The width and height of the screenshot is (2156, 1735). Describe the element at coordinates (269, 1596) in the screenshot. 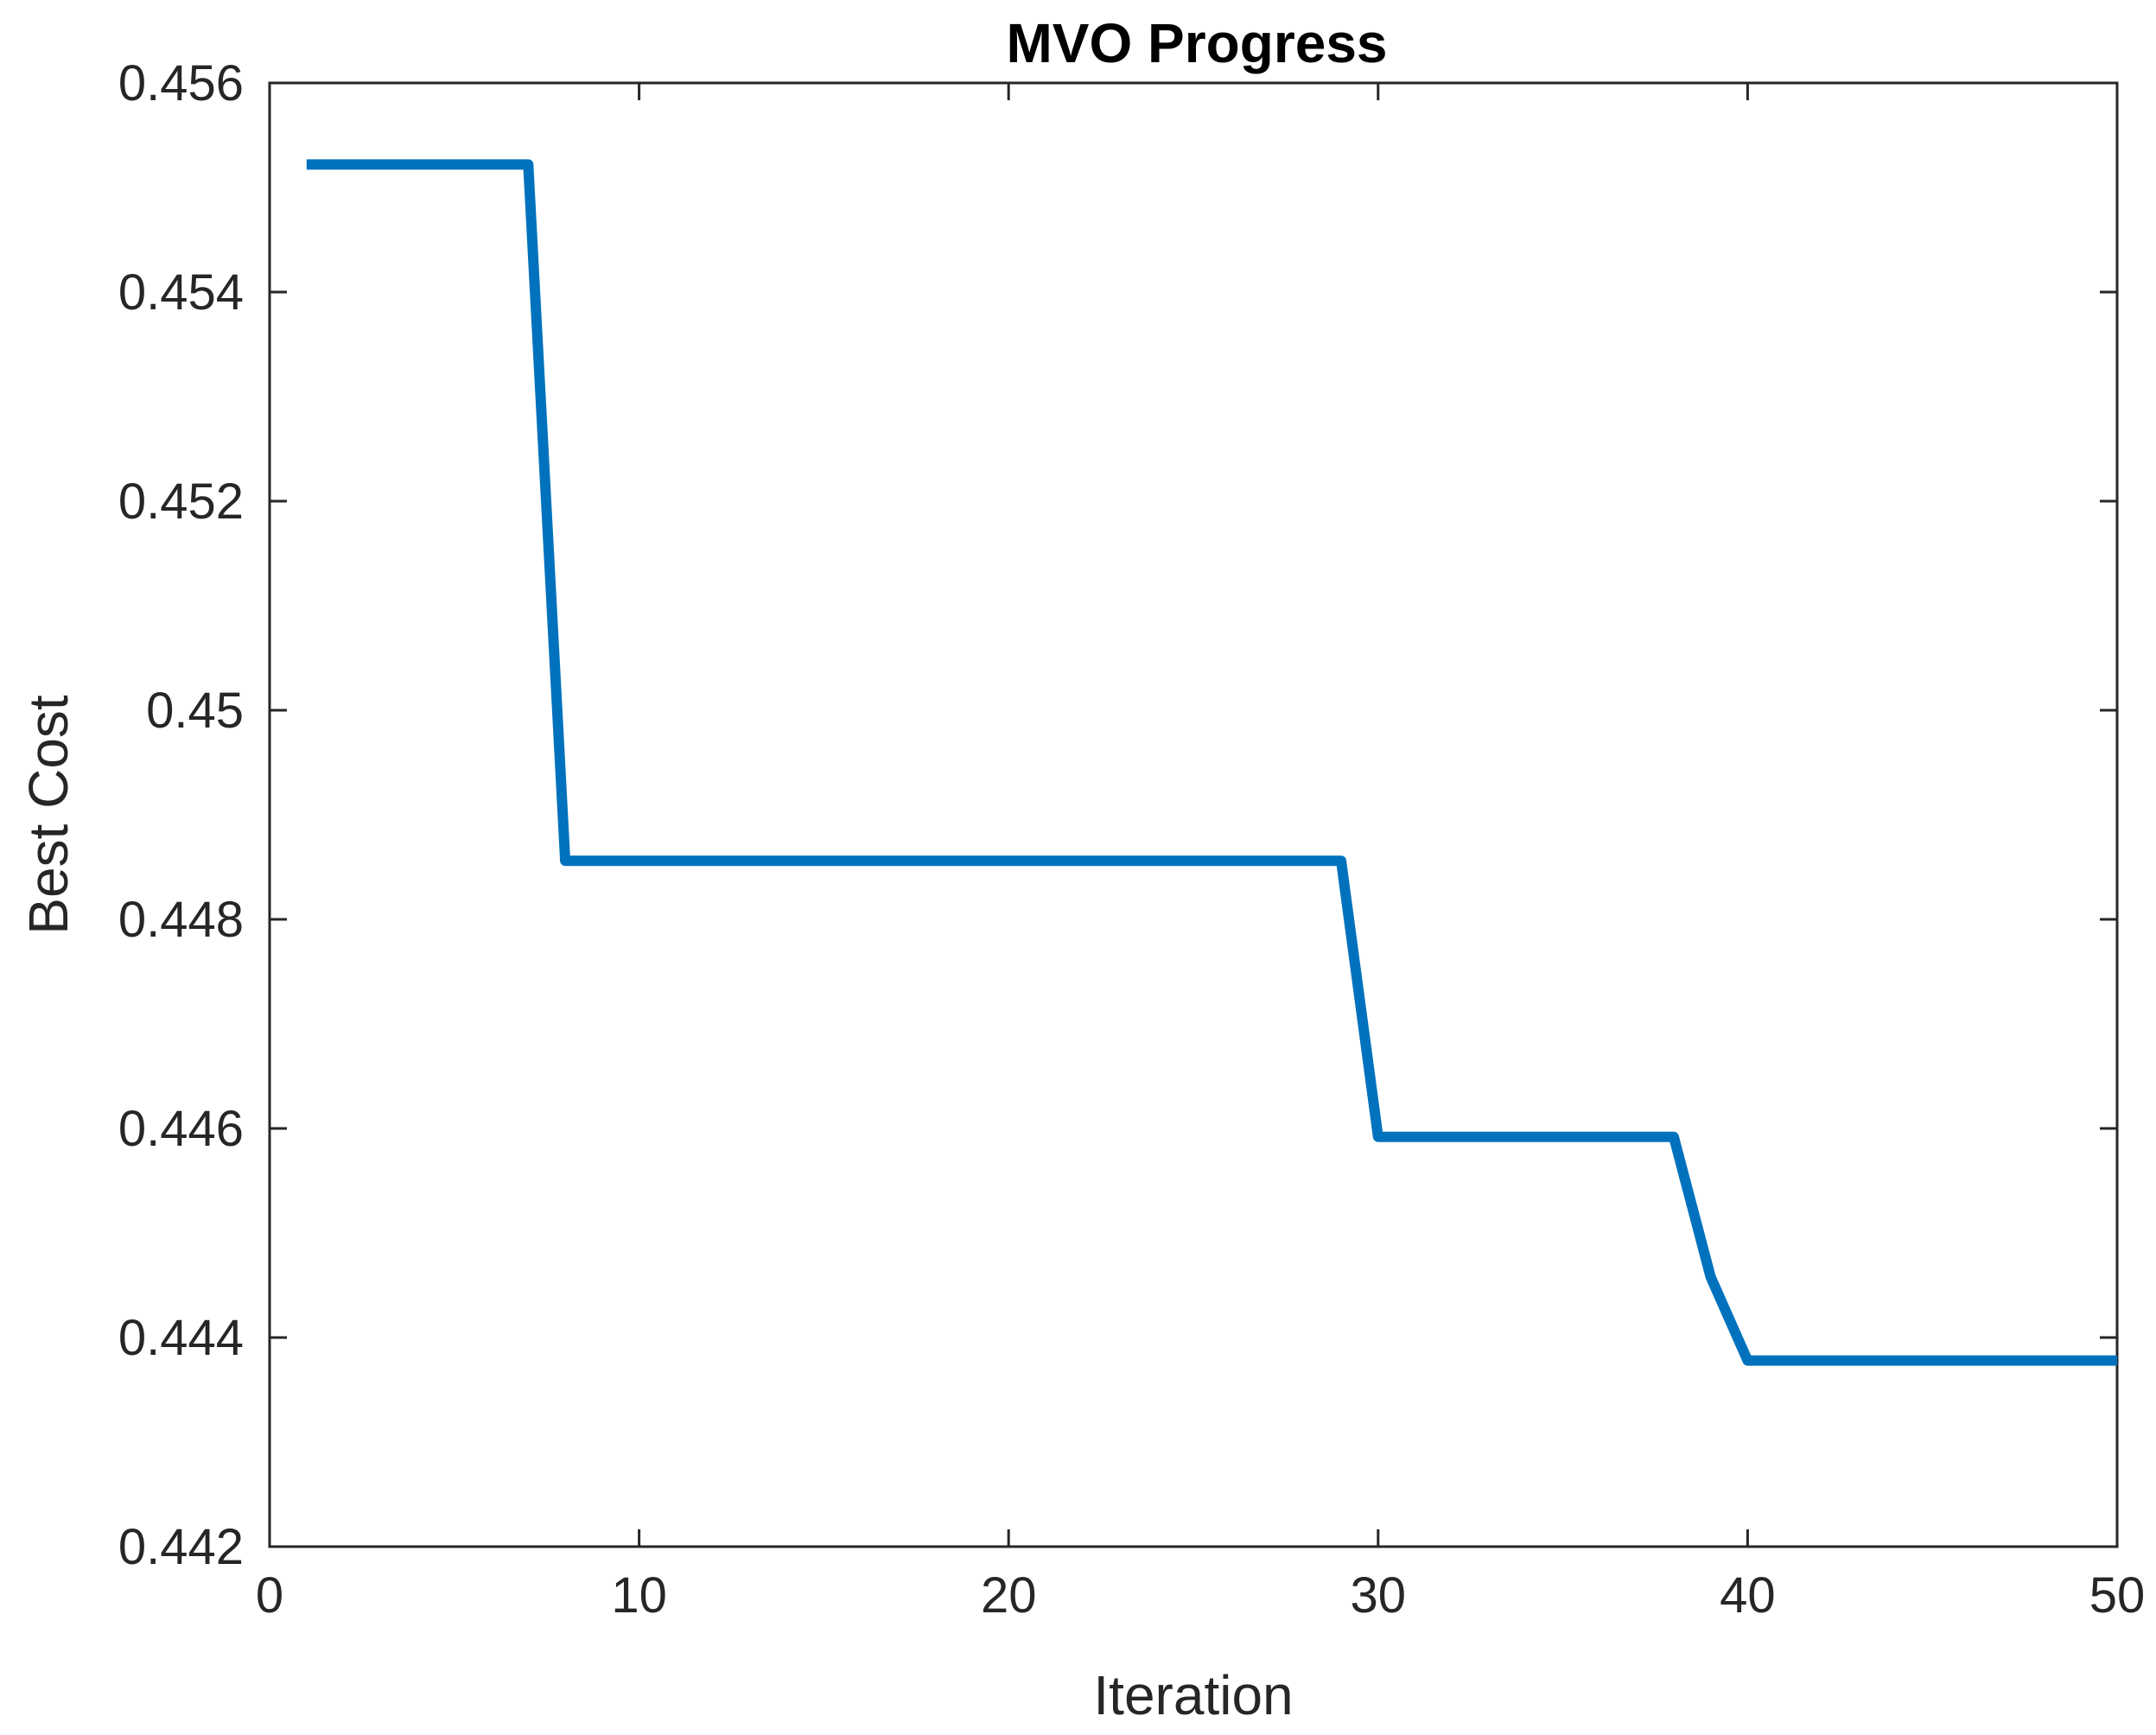

I see `x-tick-label: 0` at that location.